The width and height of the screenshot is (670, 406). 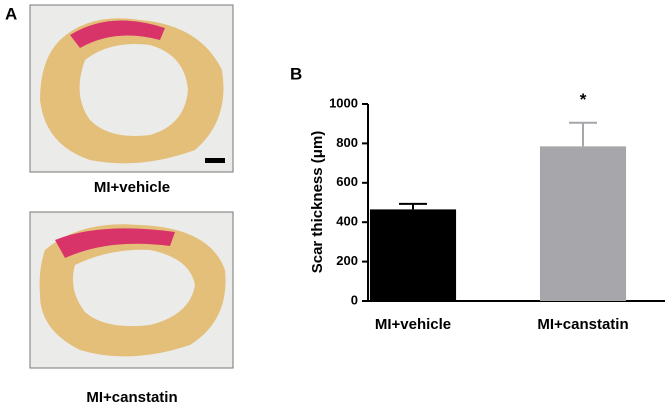 What do you see at coordinates (317, 202) in the screenshot?
I see `y-axis-label: Scar thickness (μm)` at bounding box center [317, 202].